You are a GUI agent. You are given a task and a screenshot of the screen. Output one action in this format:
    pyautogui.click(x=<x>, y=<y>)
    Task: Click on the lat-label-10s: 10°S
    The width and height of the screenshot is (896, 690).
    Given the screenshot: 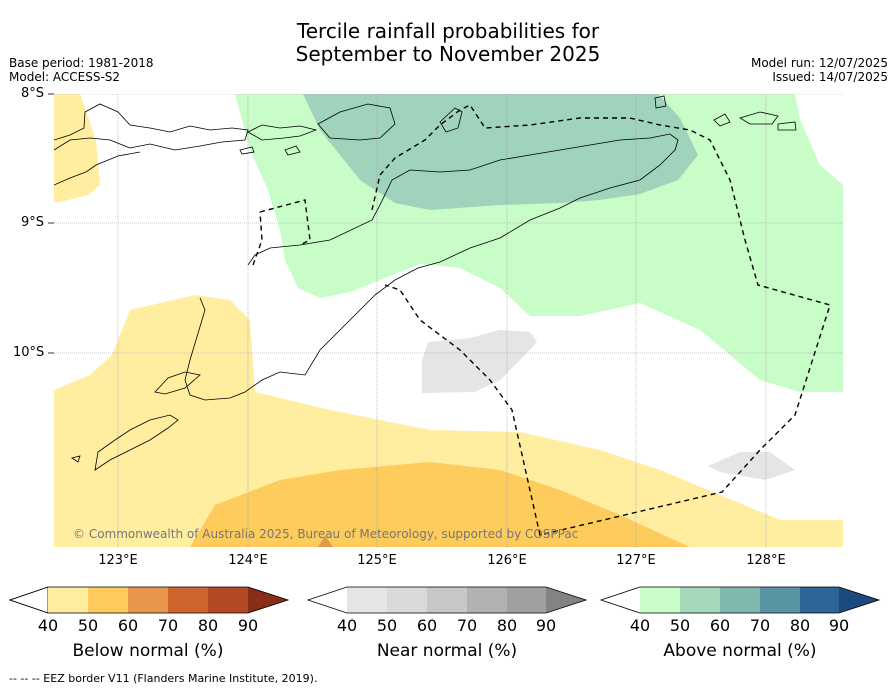 What is the action you would take?
    pyautogui.click(x=29, y=352)
    